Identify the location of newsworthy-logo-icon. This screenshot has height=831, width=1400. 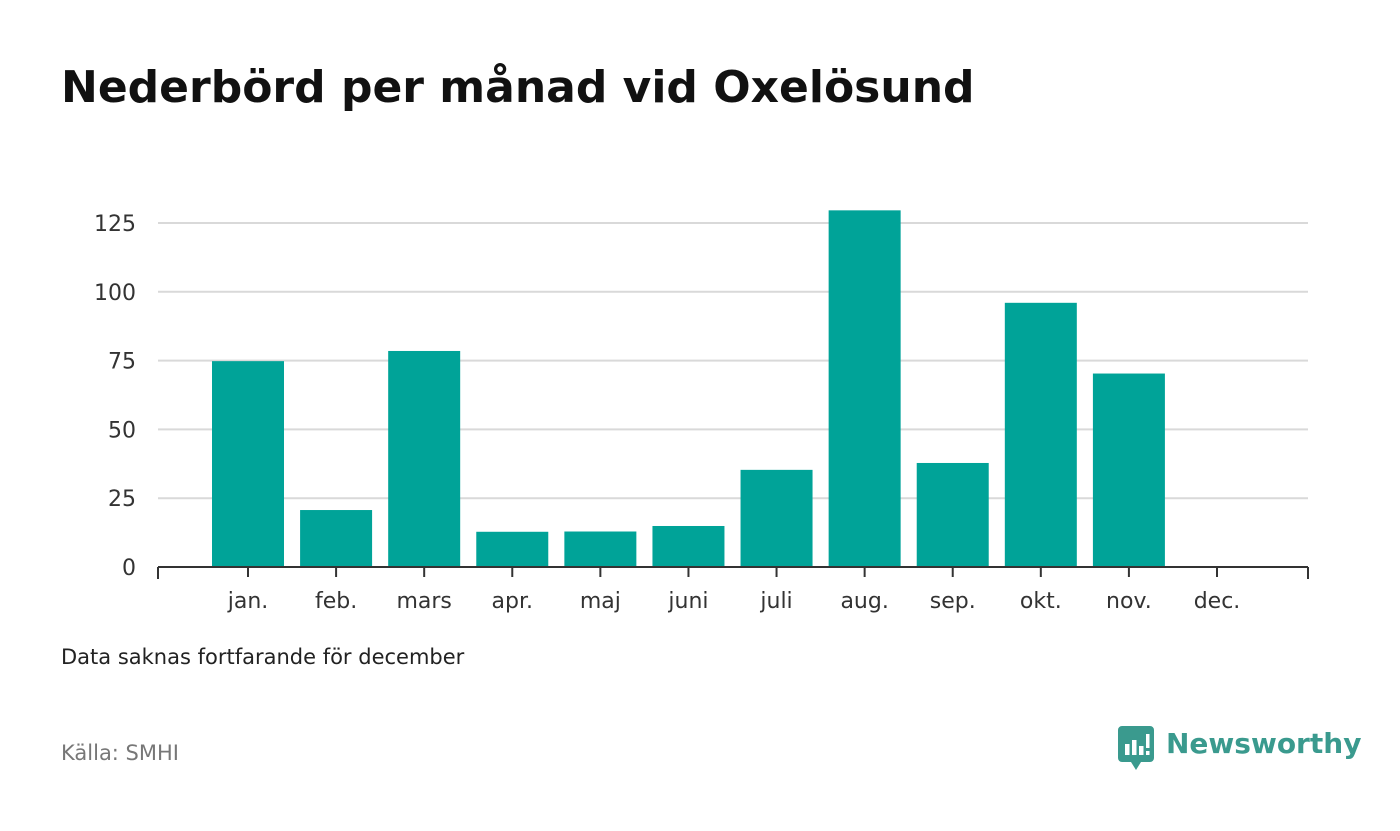
(1136, 748).